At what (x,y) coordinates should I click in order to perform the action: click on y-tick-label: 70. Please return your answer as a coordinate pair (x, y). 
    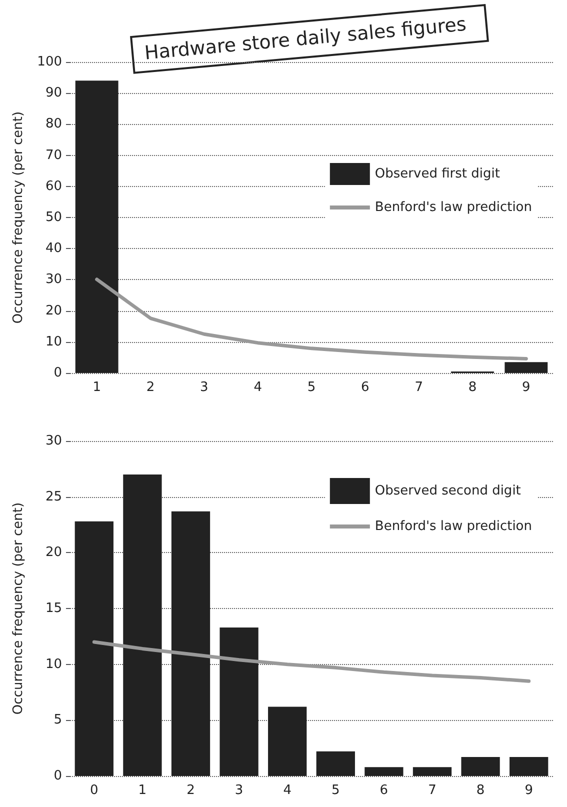
    Looking at the image, I should click on (53, 155).